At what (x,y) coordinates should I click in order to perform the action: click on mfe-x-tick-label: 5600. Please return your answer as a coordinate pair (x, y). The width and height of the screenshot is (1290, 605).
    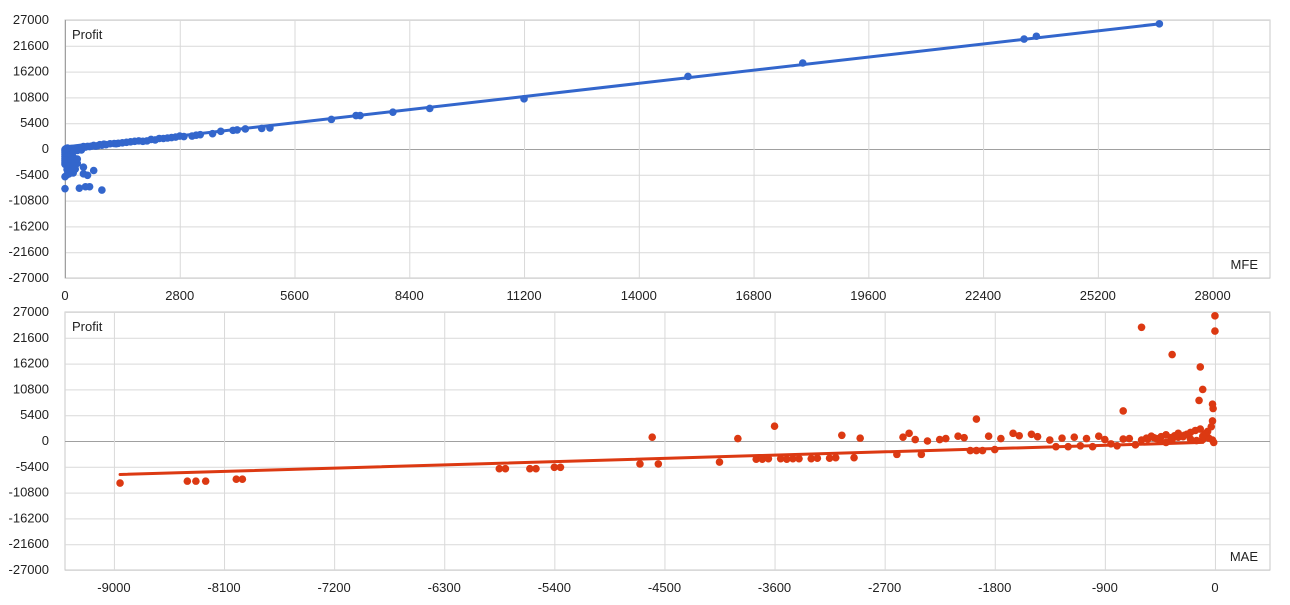
    Looking at the image, I should click on (294, 295).